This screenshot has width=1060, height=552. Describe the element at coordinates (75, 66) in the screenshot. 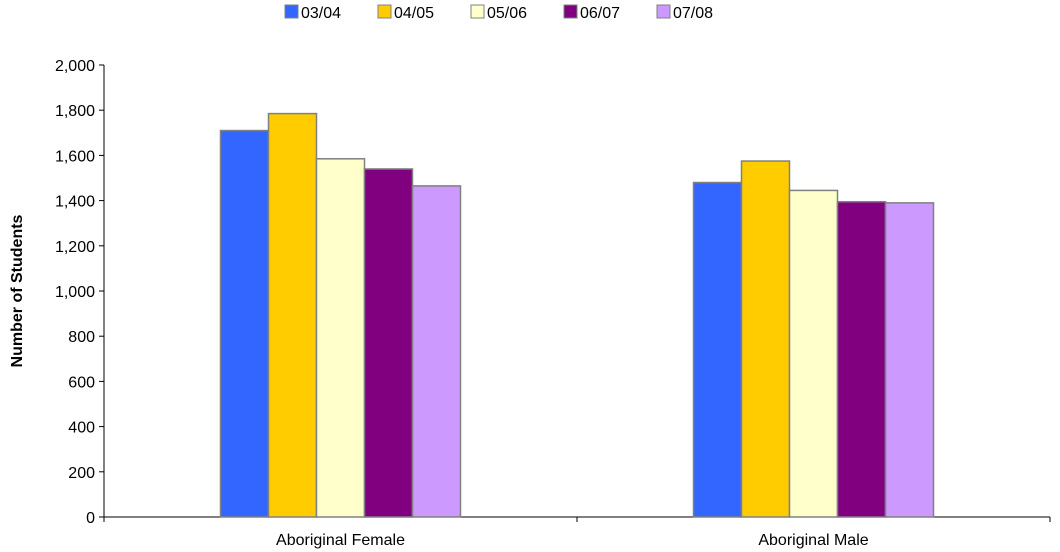

I see `y-tick-label: 2,000` at that location.